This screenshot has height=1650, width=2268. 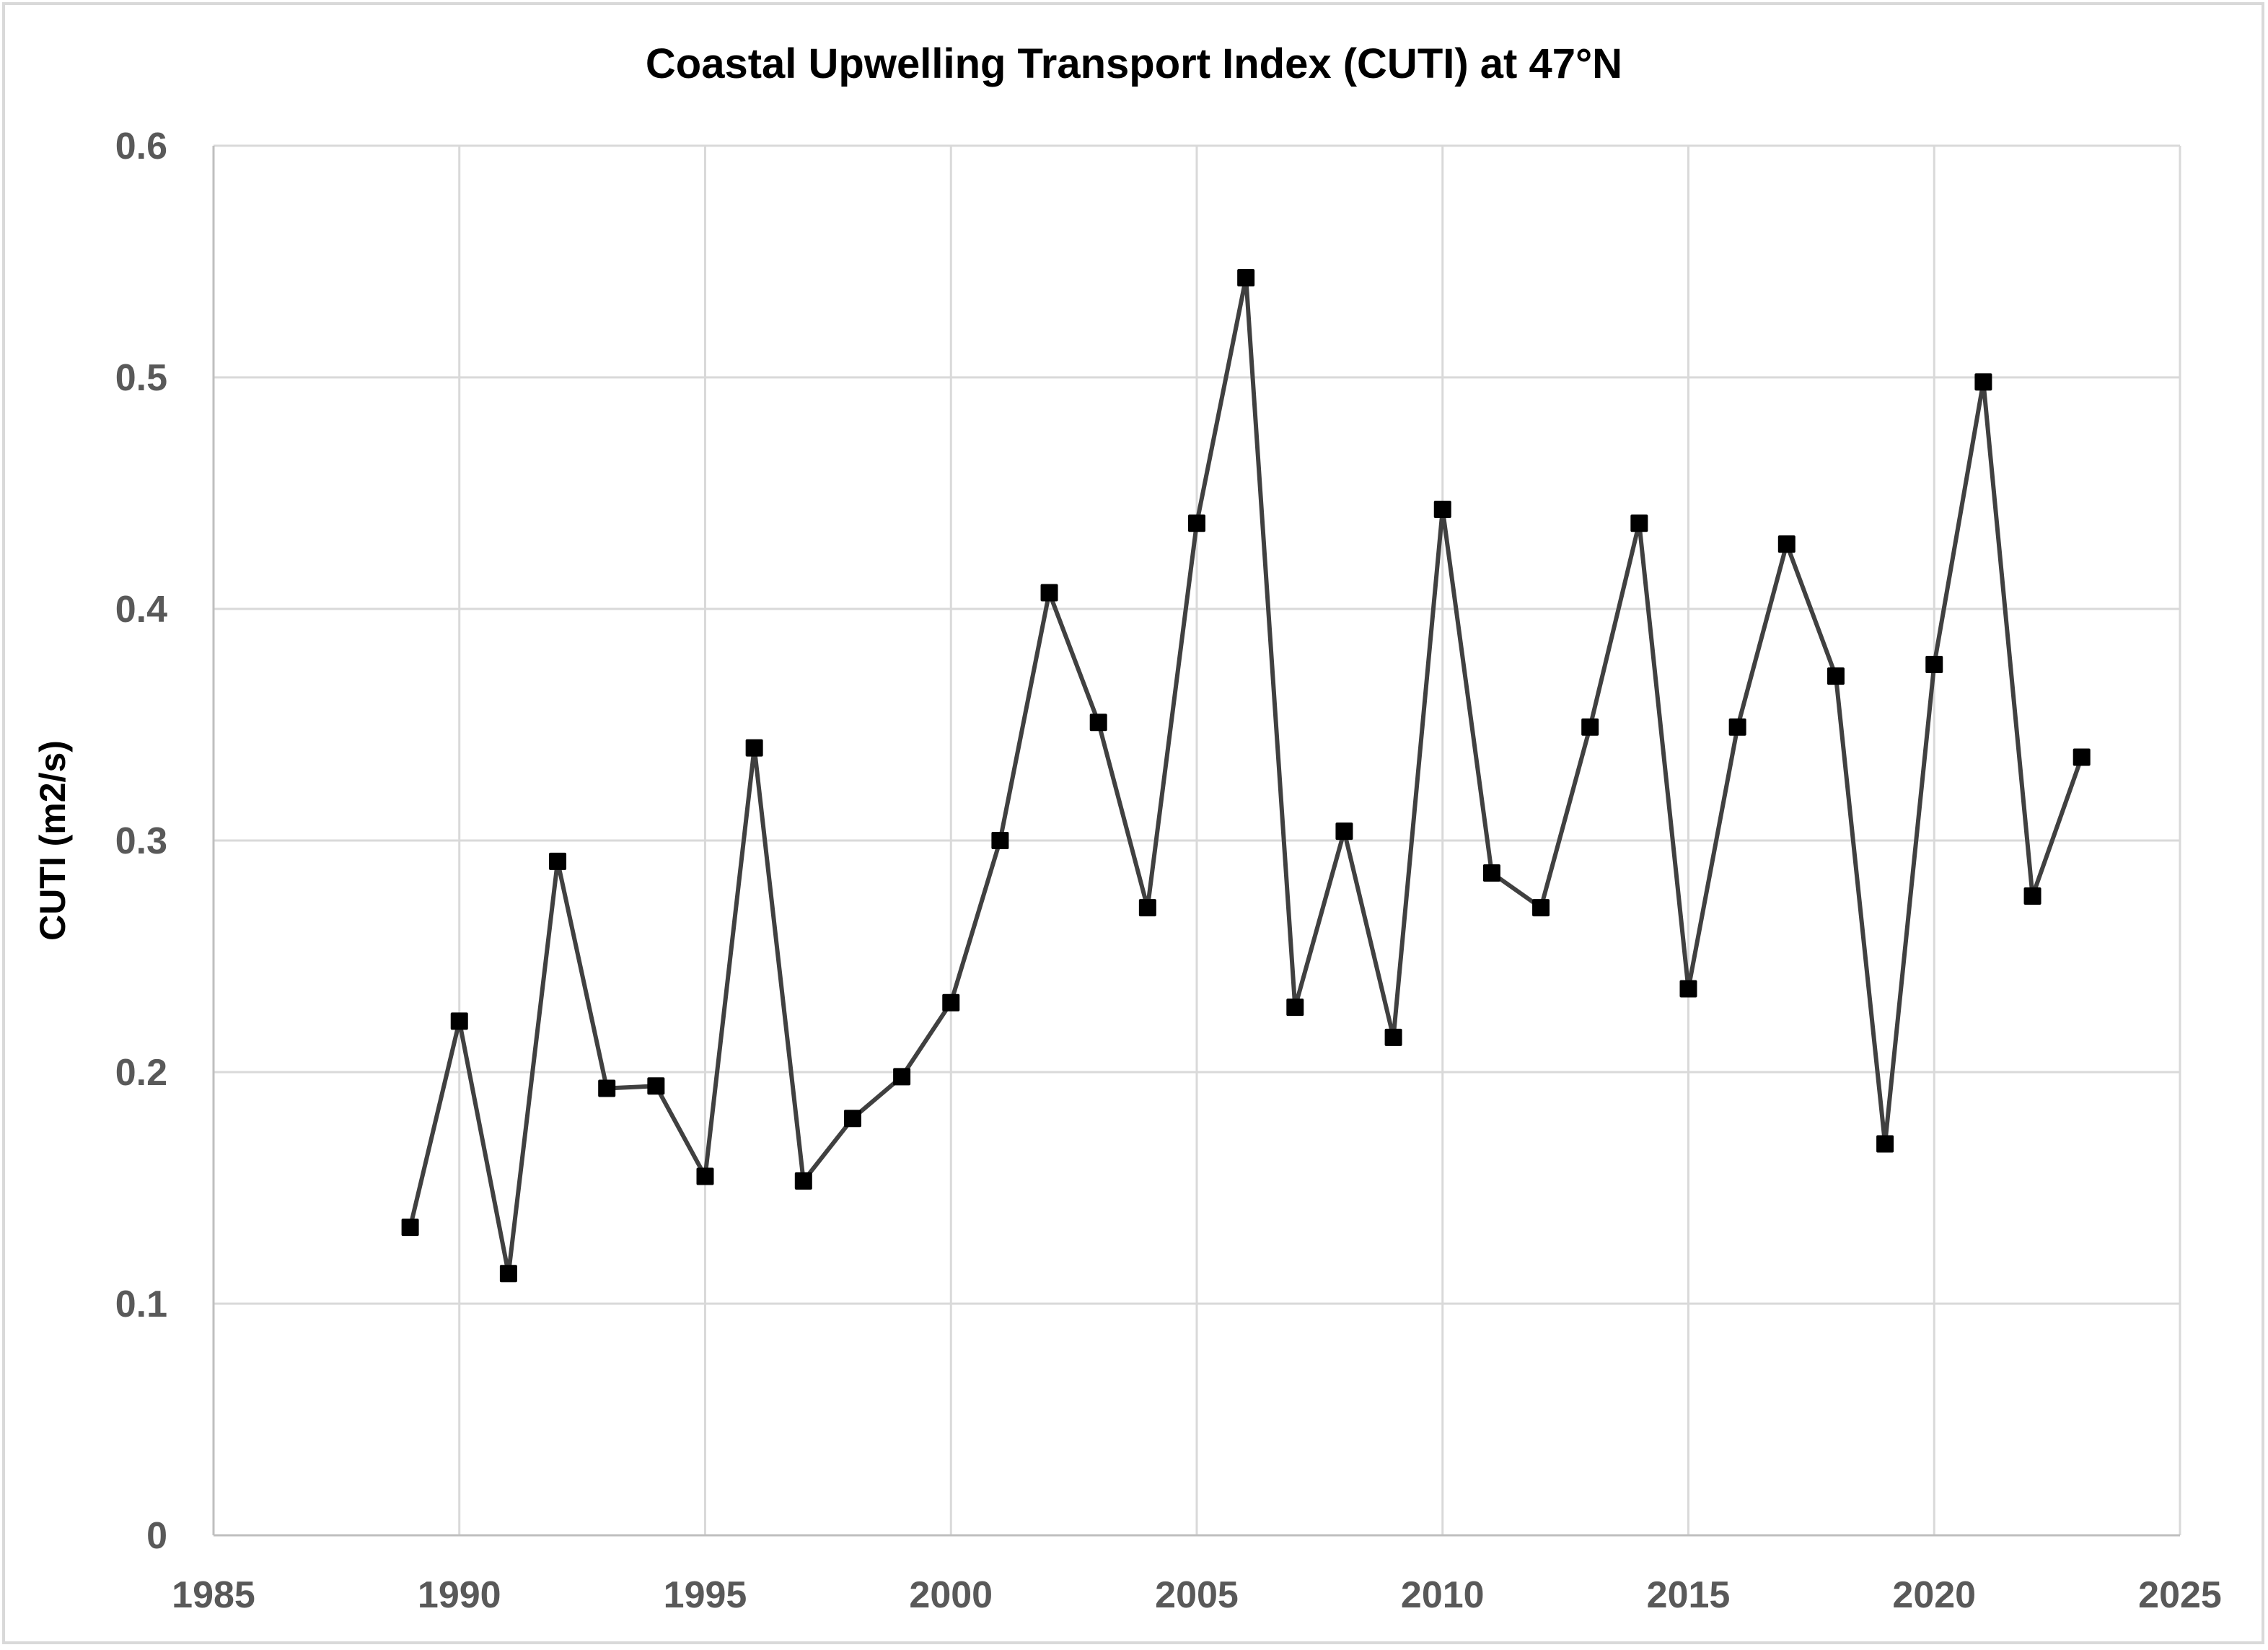 What do you see at coordinates (1147, 908) in the screenshot?
I see `data-point-2004` at bounding box center [1147, 908].